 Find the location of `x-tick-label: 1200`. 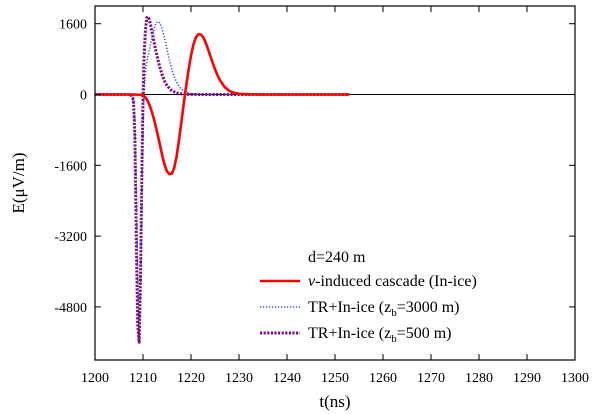

x-tick-label: 1200 is located at coordinates (95, 378).